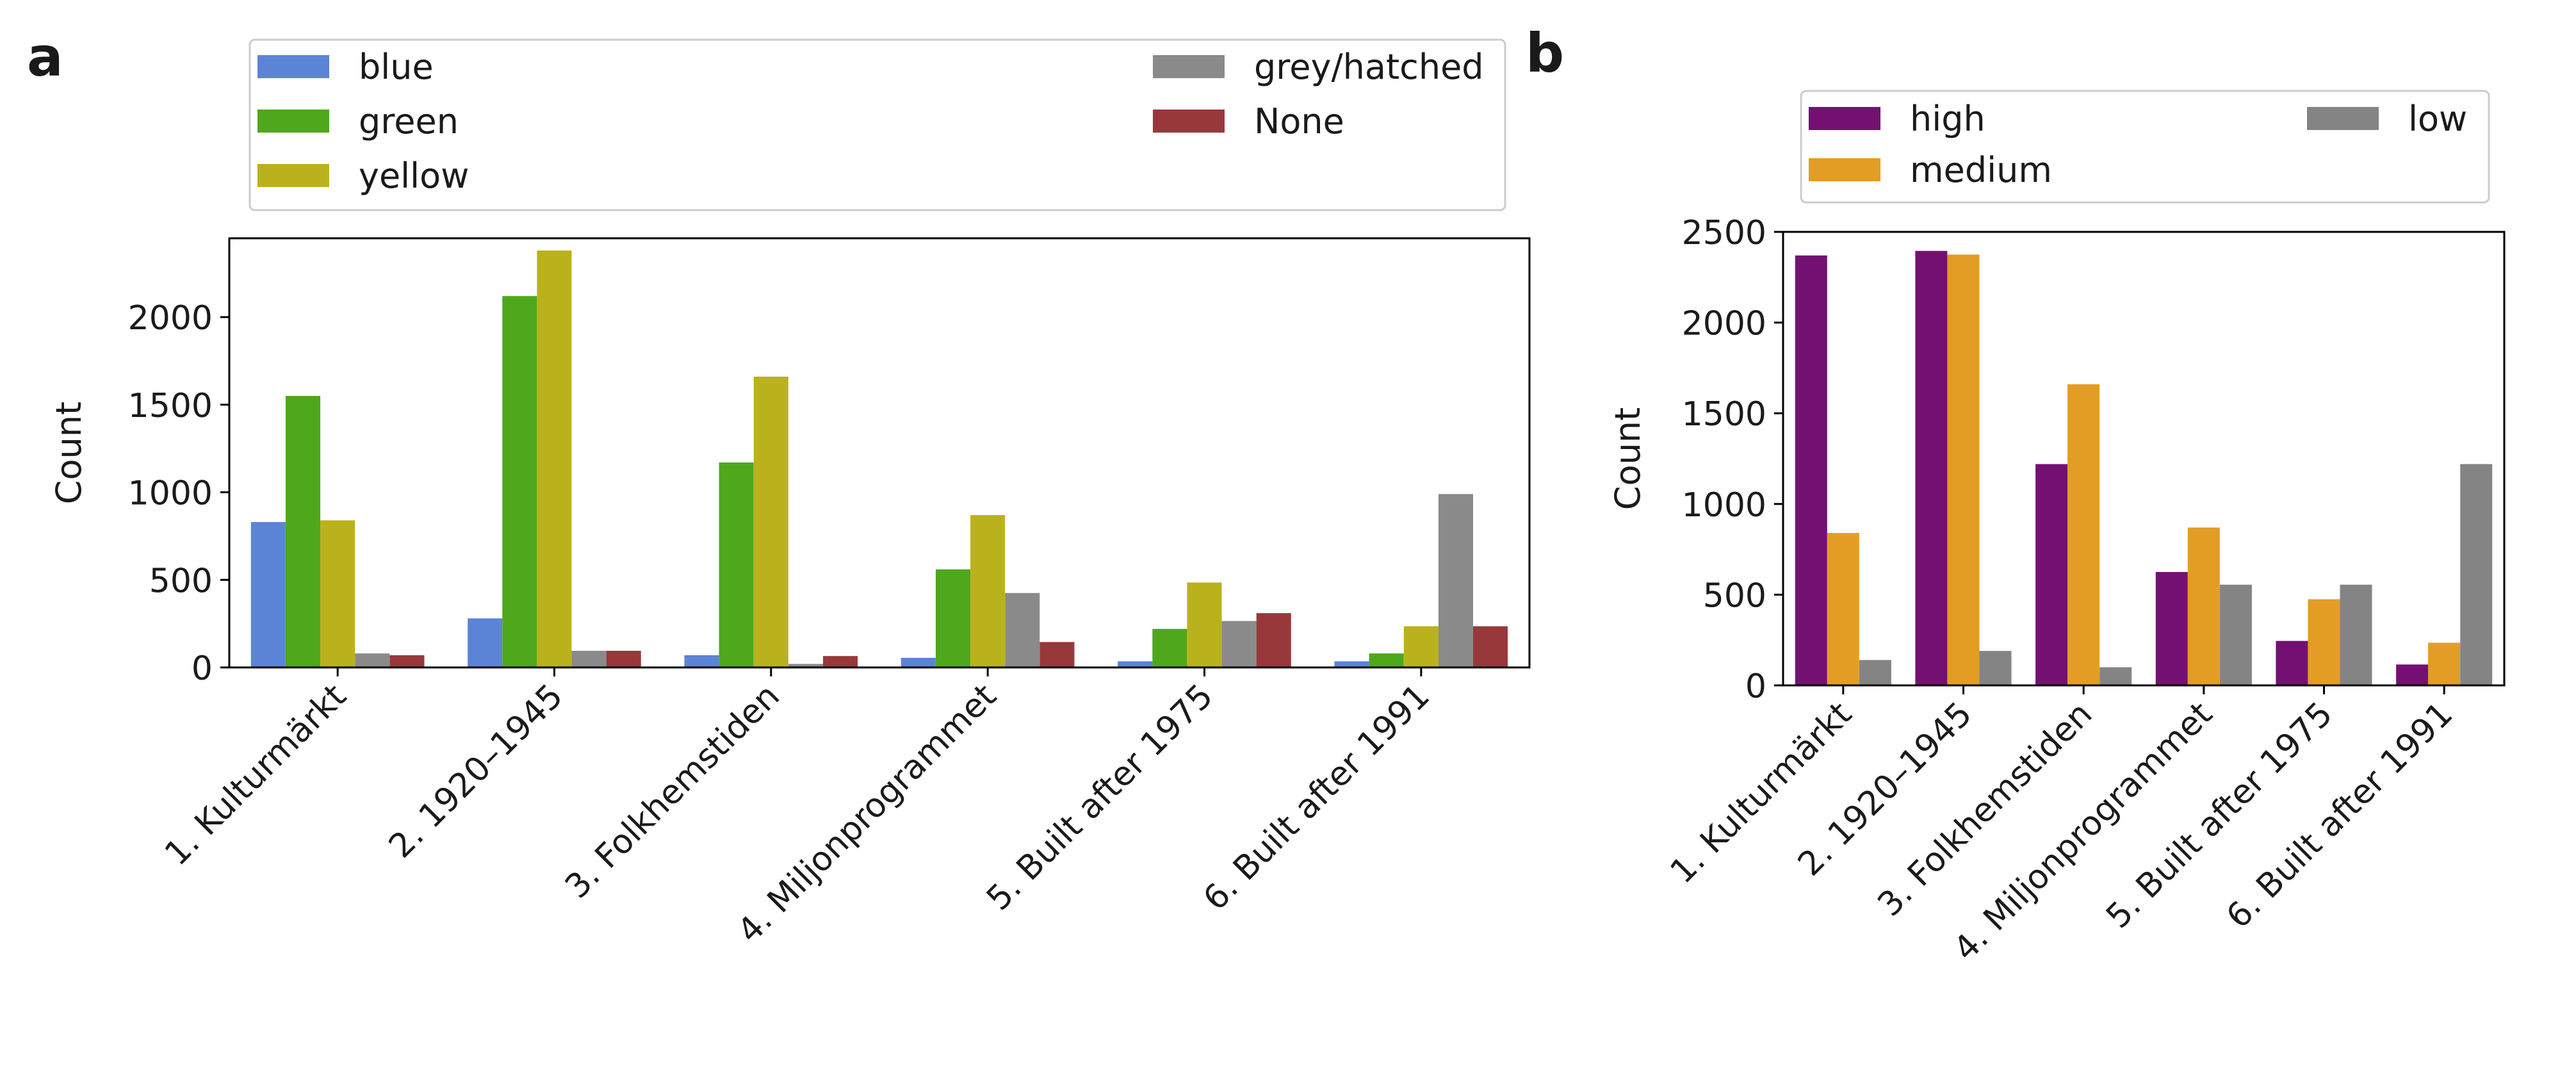  Describe the element at coordinates (1545, 53) in the screenshot. I see `panel-letter: b` at that location.